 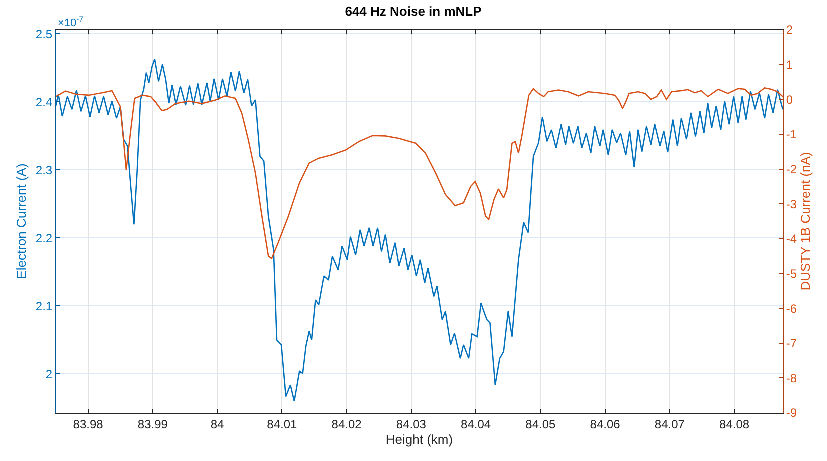 What do you see at coordinates (21, 222) in the screenshot?
I see `y-axis-title: Electron Current (A)` at bounding box center [21, 222].